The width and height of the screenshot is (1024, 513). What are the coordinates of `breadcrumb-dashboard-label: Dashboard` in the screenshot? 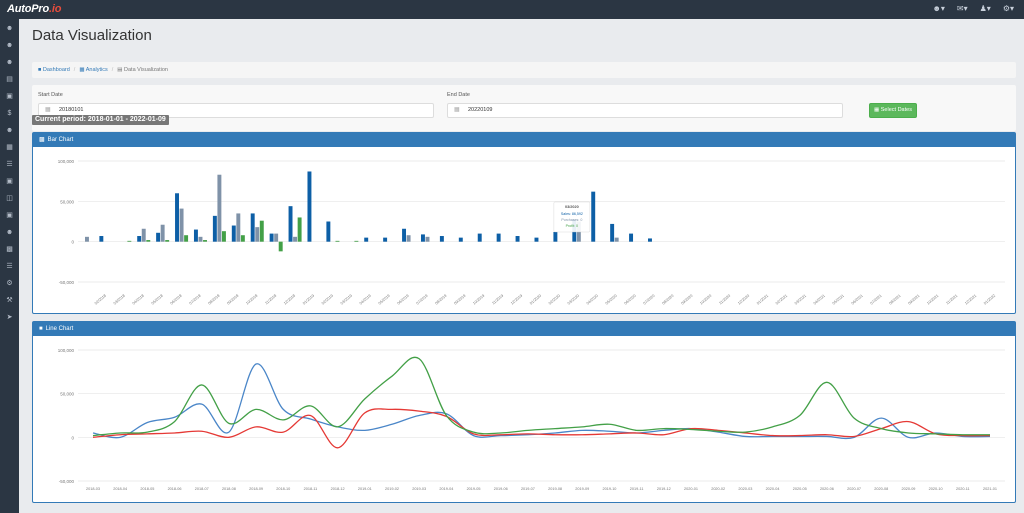 It's located at (56, 70).